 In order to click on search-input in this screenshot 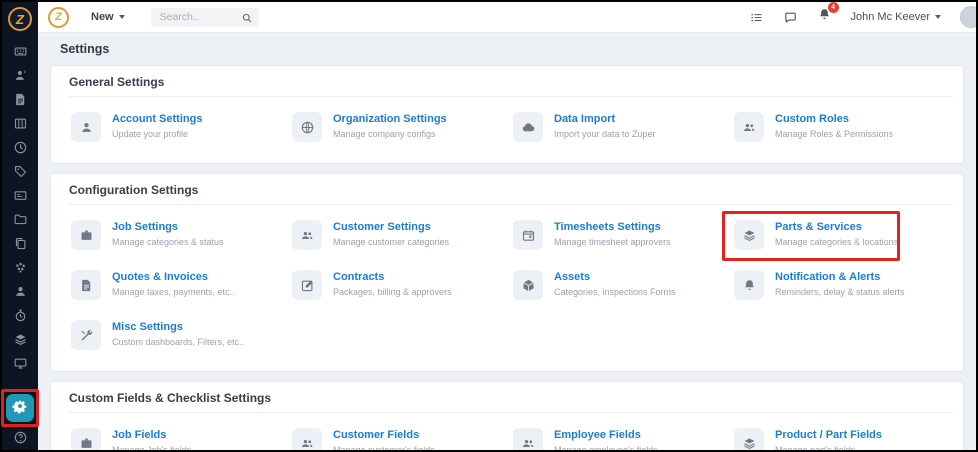, I will do `click(197, 17)`.